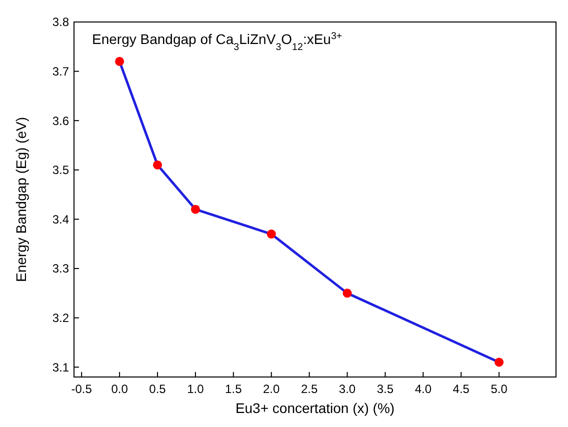 The height and width of the screenshot is (427, 568). Describe the element at coordinates (61, 367) in the screenshot. I see `y-tick-label: 3.1` at that location.